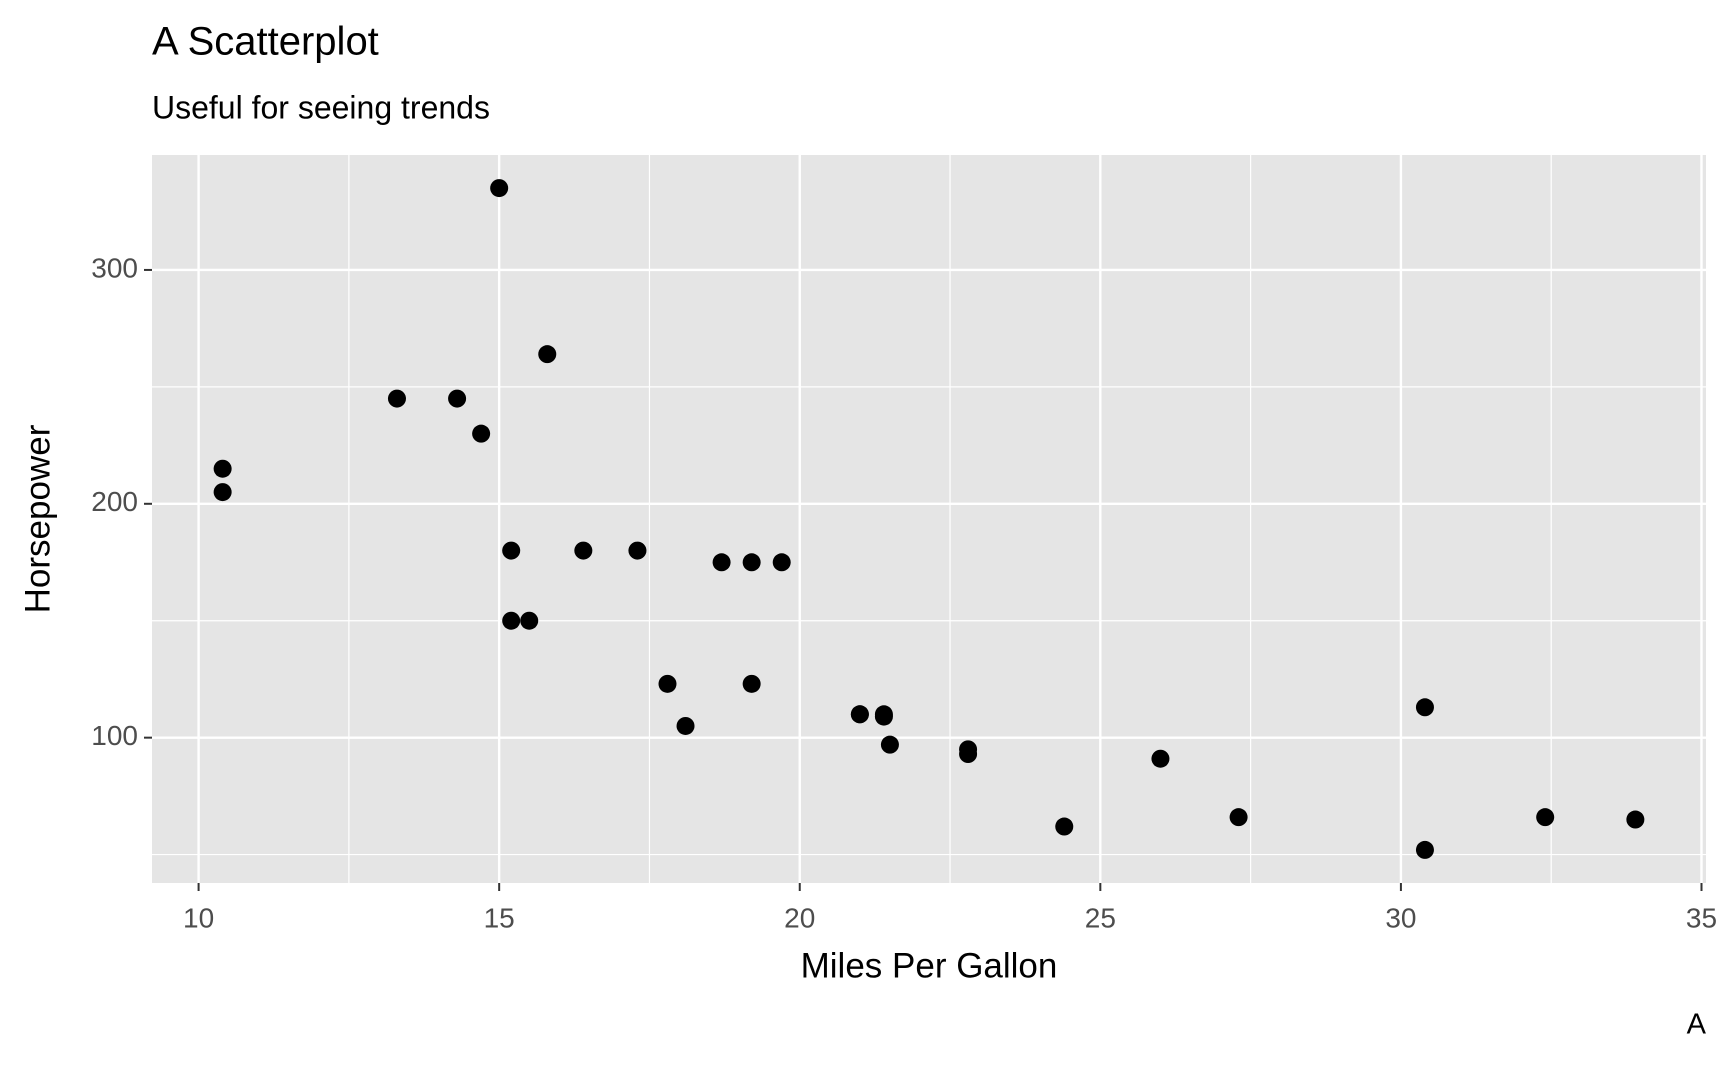 This screenshot has height=1067, width=1728. Describe the element at coordinates (321, 107) in the screenshot. I see `chart-subtitle: Useful for seeing trends` at that location.